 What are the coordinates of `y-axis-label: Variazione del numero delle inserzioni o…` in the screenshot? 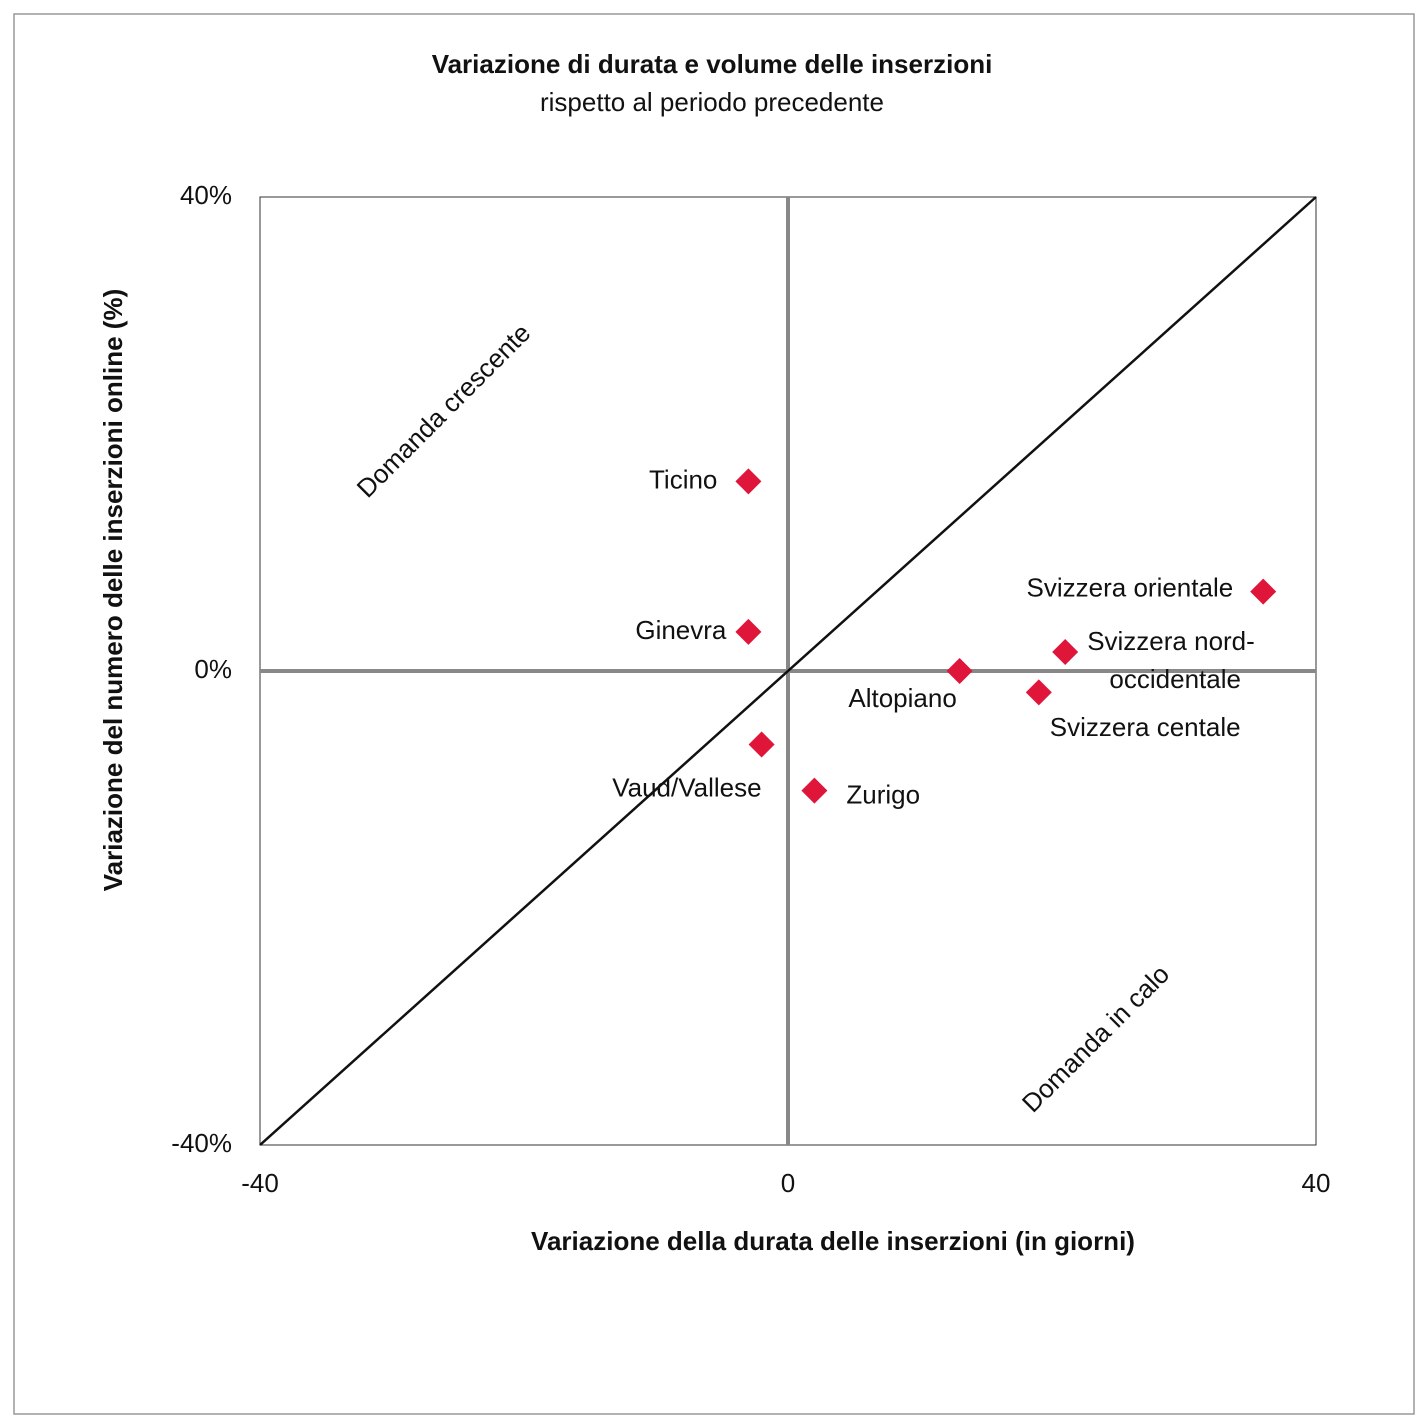 It's located at (113, 590).